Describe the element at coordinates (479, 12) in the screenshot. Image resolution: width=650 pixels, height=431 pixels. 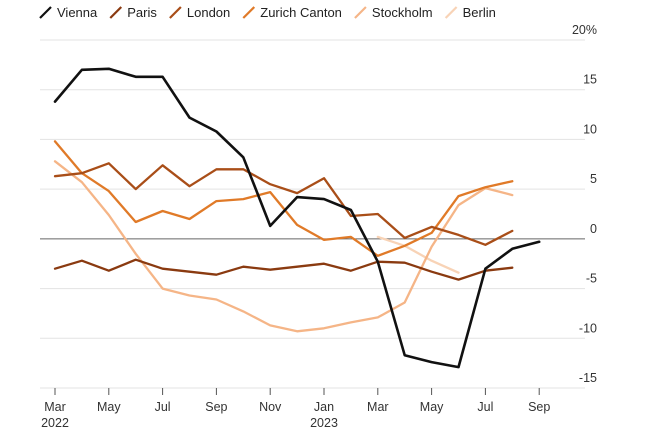
I see `legend-label-berlin: Berlin` at that location.